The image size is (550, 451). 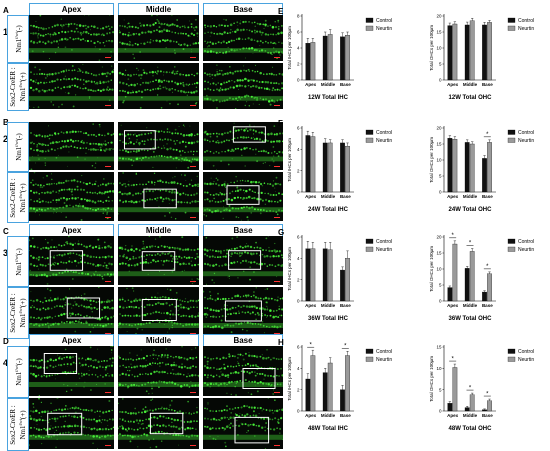 What do you see at coordinates (471, 210) in the screenshot?
I see `chart-title: 24W Total OHC` at bounding box center [471, 210].